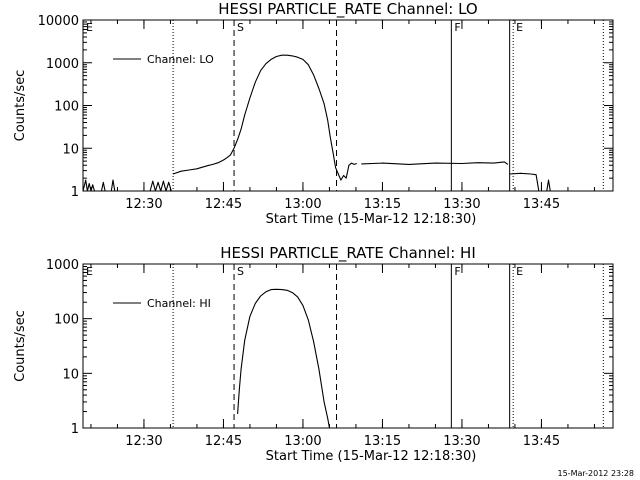 The height and width of the screenshot is (480, 640). I want to click on chart-1-y-tick-label: 100, so click(66, 107).